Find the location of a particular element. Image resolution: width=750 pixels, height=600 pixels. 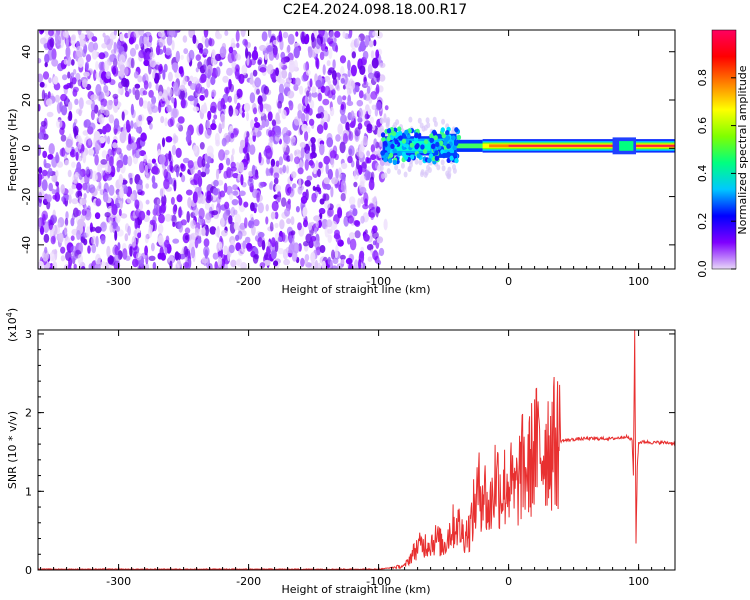

y-tick-label: 20 is located at coordinates (26, 100).